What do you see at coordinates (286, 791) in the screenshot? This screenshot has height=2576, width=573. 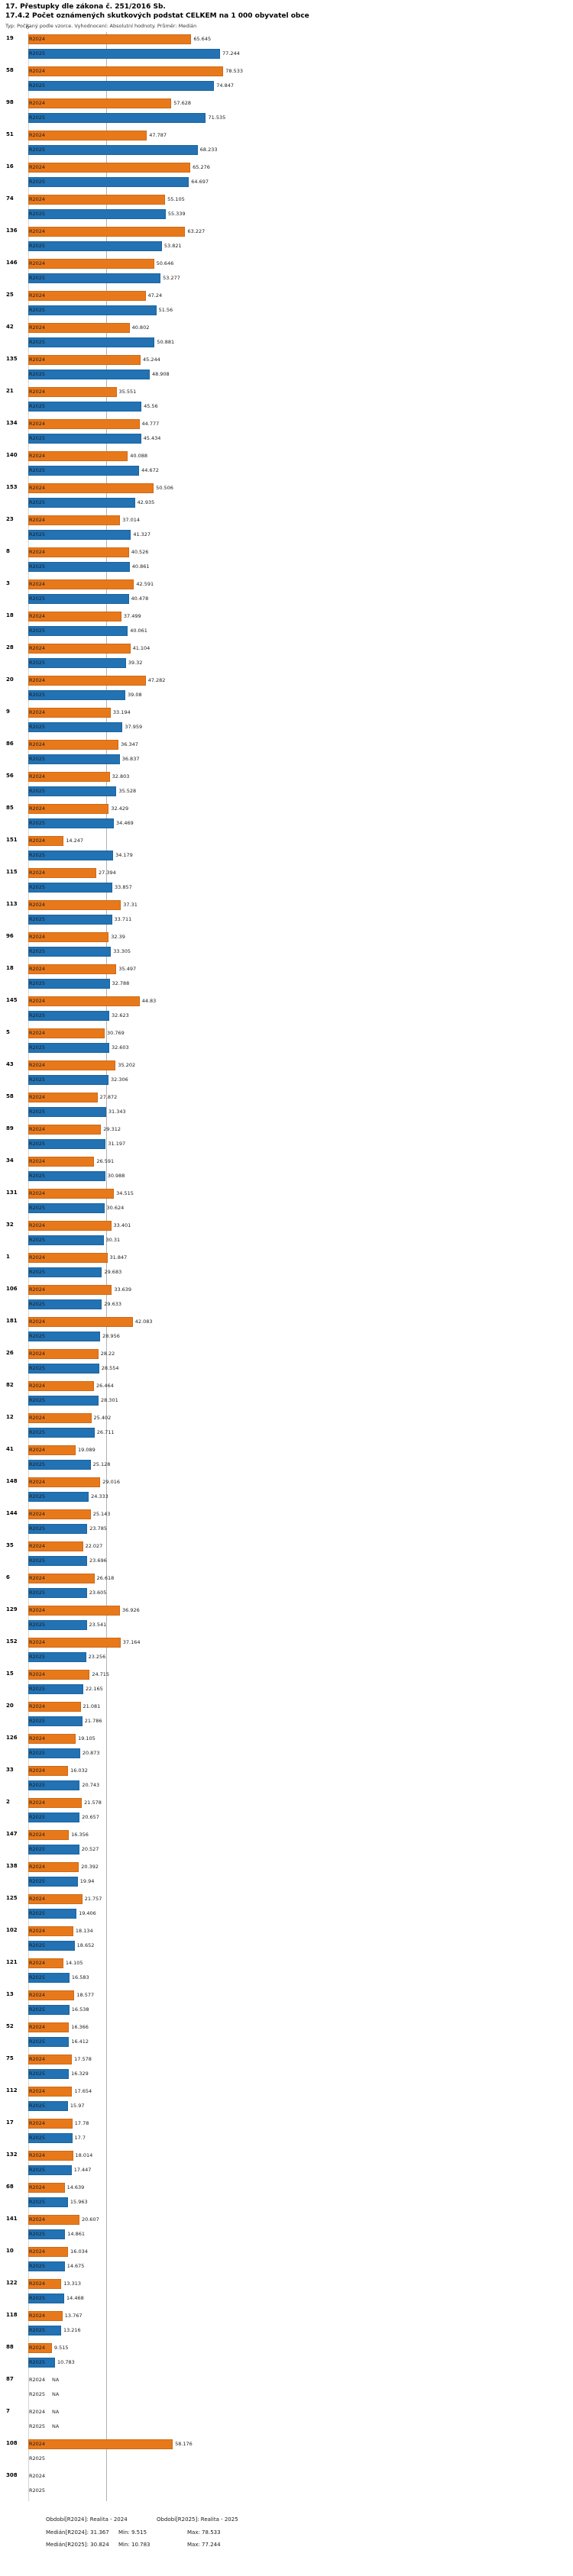 I see `bar-row-r2025: R2025 35.528` at bounding box center [286, 791].